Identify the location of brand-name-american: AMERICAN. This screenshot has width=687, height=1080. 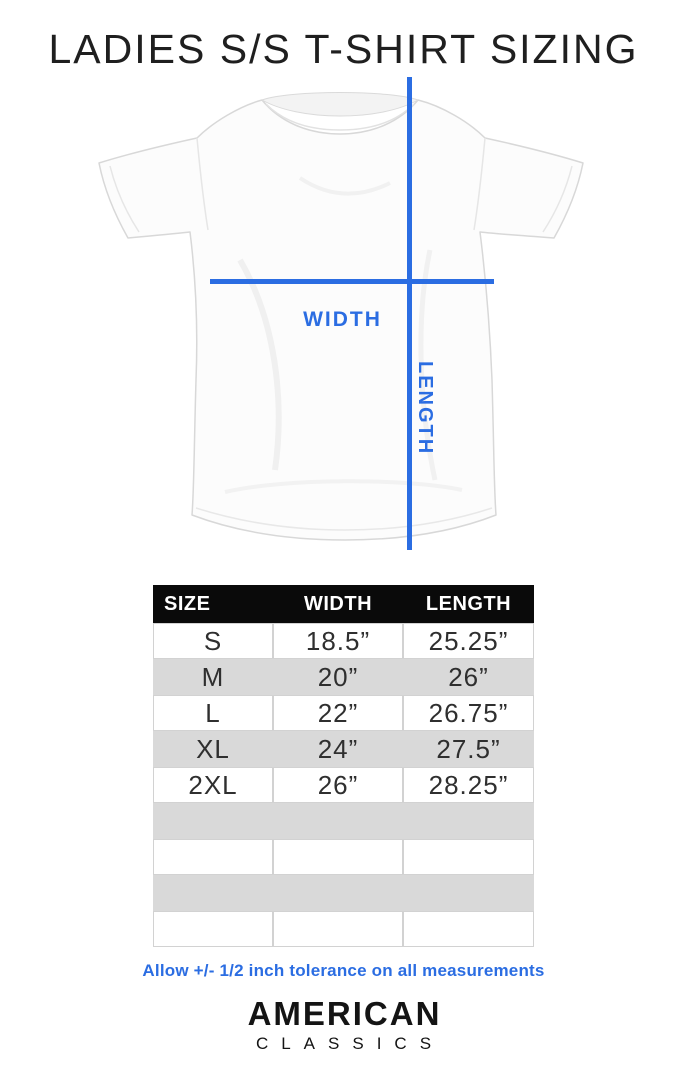
(344, 1013).